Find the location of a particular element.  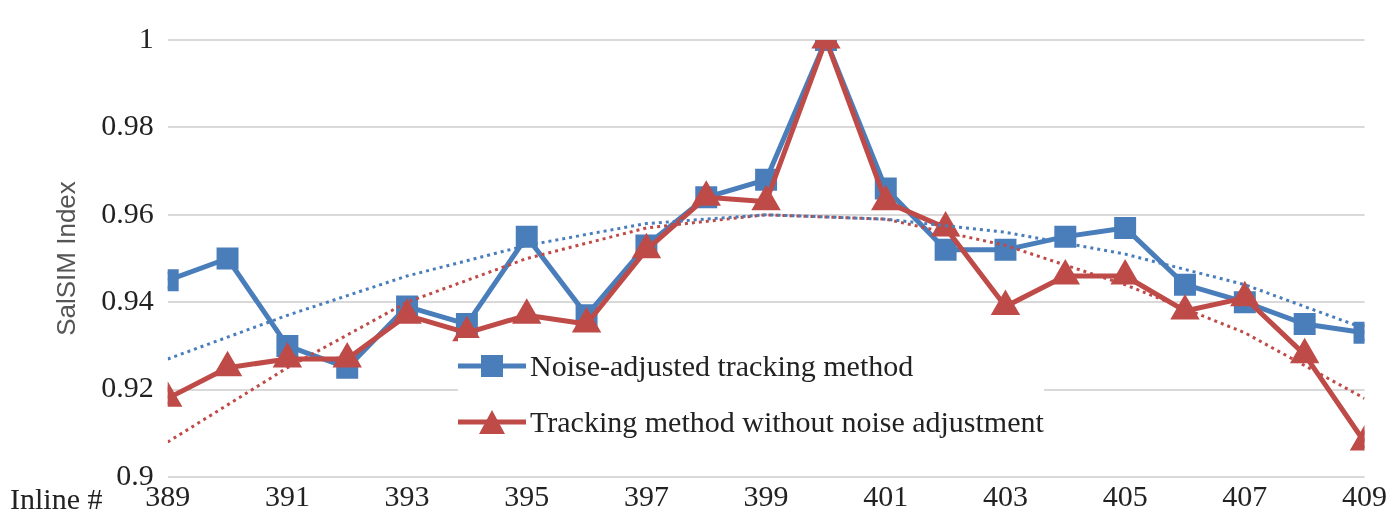

x-tick-label: 405 is located at coordinates (1125, 495).